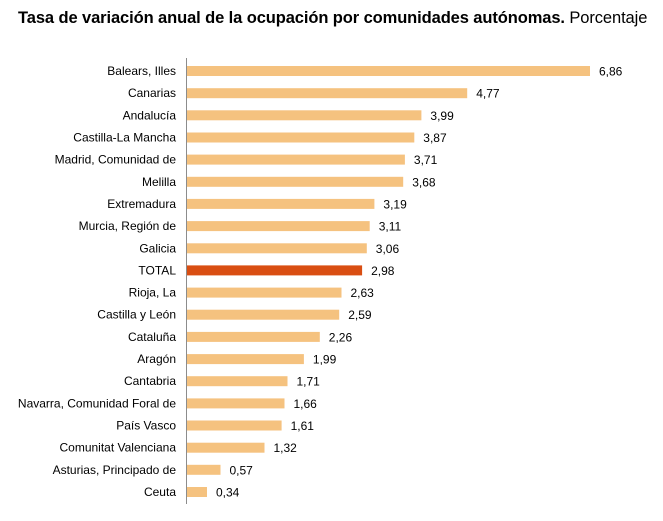 The width and height of the screenshot is (663, 521). What do you see at coordinates (488, 94) in the screenshot?
I see `value-label-canarias: 4,77` at bounding box center [488, 94].